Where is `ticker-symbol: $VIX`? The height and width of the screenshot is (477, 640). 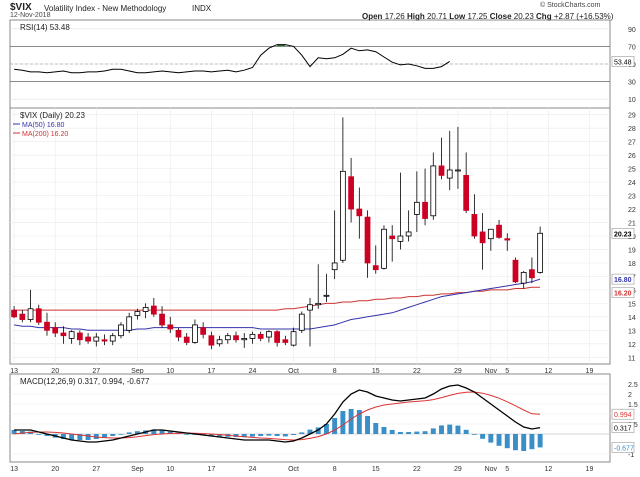 ticker-symbol: $VIX is located at coordinates (21, 7).